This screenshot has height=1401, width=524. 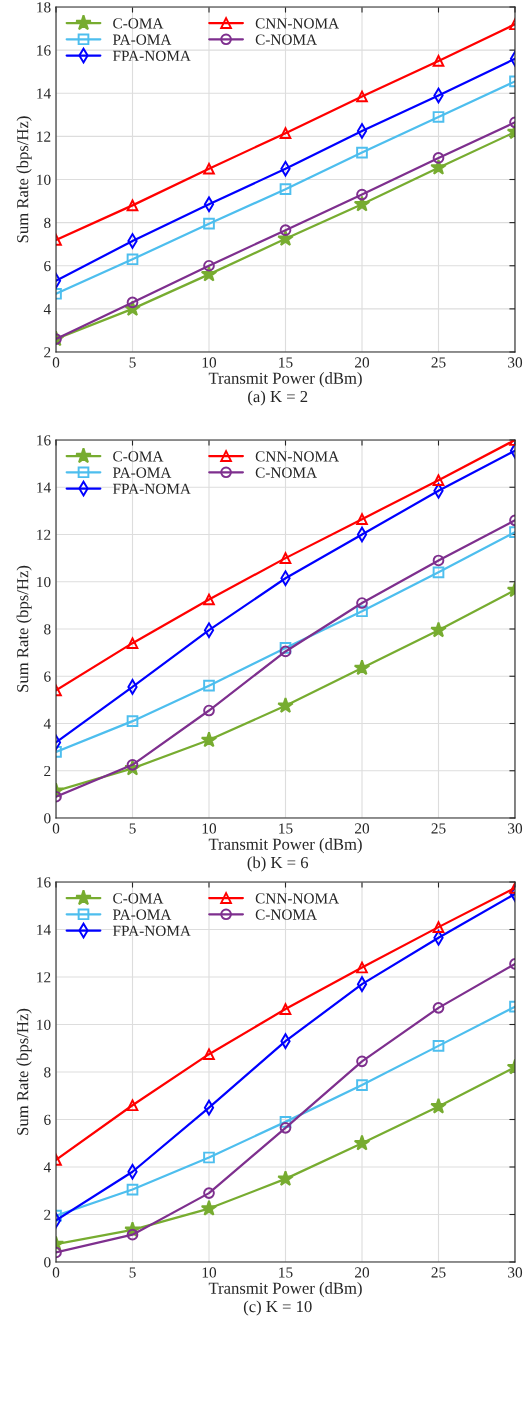 What do you see at coordinates (362, 828) in the screenshot?
I see `x-tick-label: 20` at bounding box center [362, 828].